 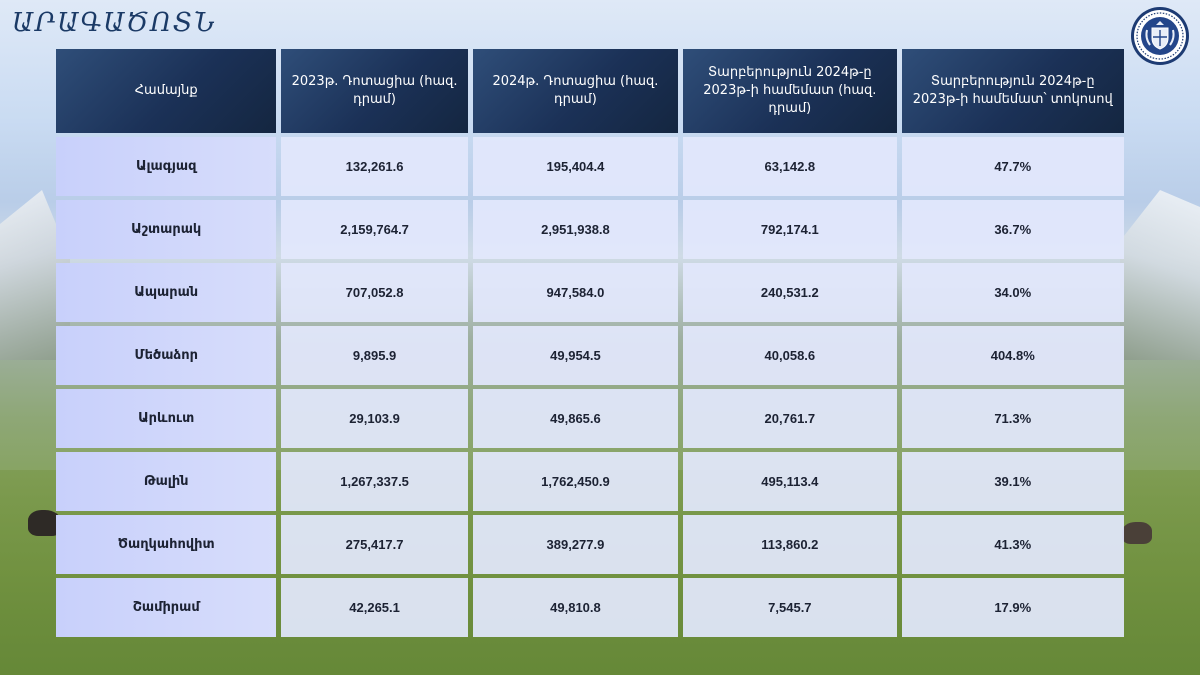 I want to click on table-row: Մեծաձոր 9,895.9 49,954.5 40,058.6 404.8%, so click(x=590, y=355).